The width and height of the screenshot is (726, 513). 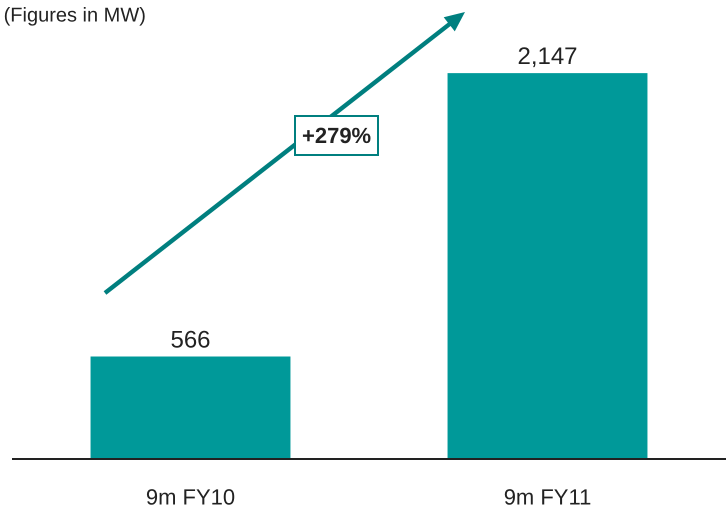 What do you see at coordinates (190, 340) in the screenshot?
I see `data-label: 566` at bounding box center [190, 340].